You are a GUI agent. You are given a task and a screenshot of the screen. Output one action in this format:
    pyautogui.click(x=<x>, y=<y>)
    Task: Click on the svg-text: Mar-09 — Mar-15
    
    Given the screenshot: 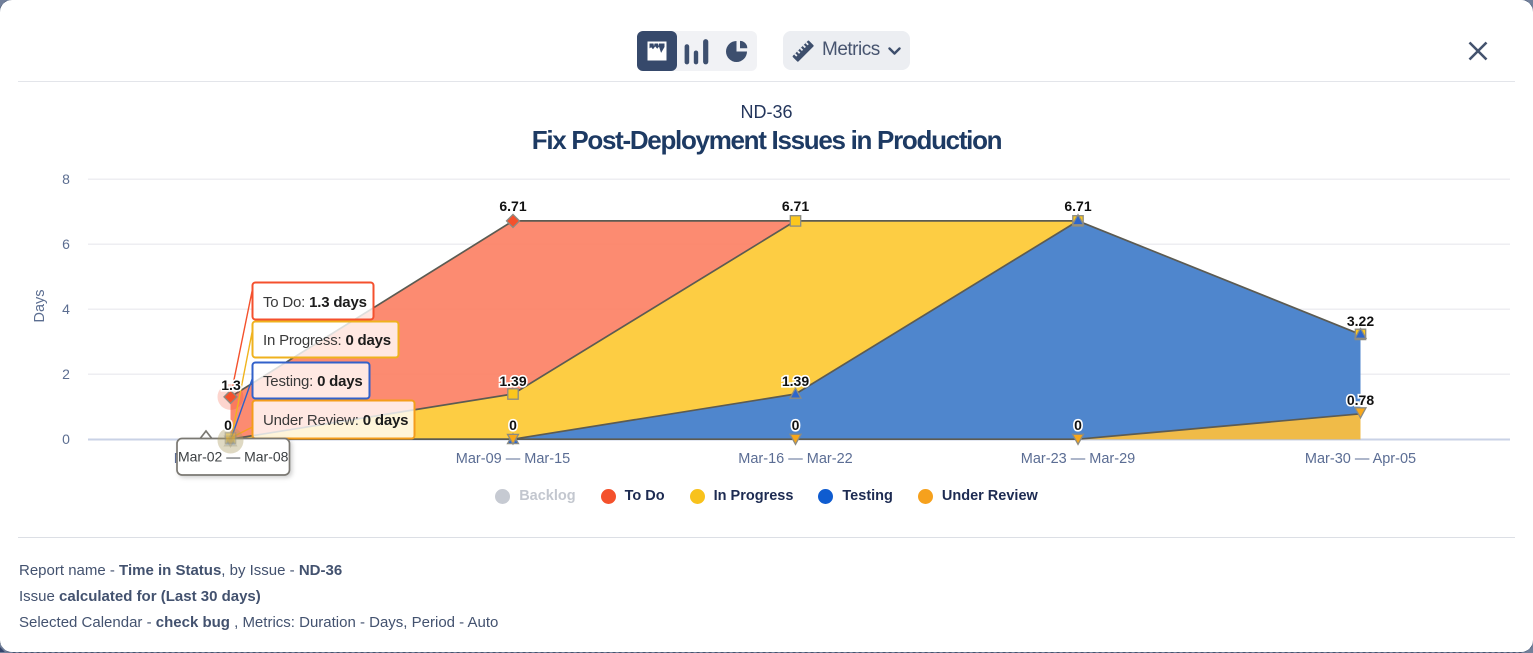 What is the action you would take?
    pyautogui.click(x=513, y=459)
    